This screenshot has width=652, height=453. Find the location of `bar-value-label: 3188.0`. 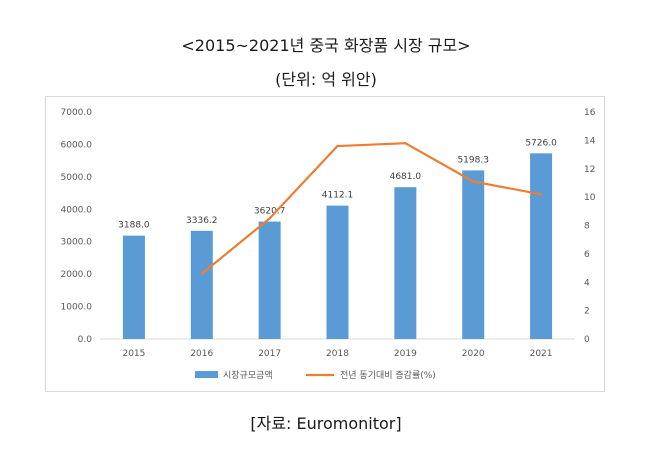

bar-value-label: 3188.0 is located at coordinates (134, 226).